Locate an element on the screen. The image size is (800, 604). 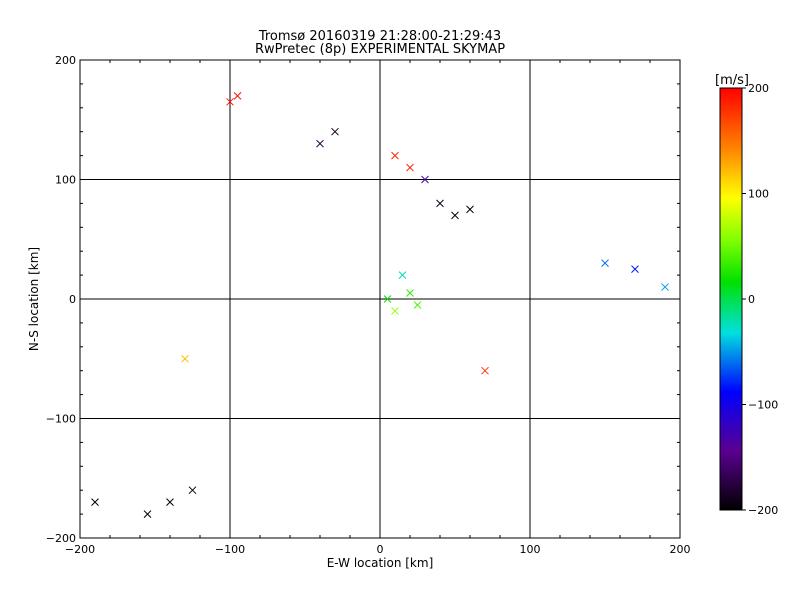
colorbar is located at coordinates (731, 299).